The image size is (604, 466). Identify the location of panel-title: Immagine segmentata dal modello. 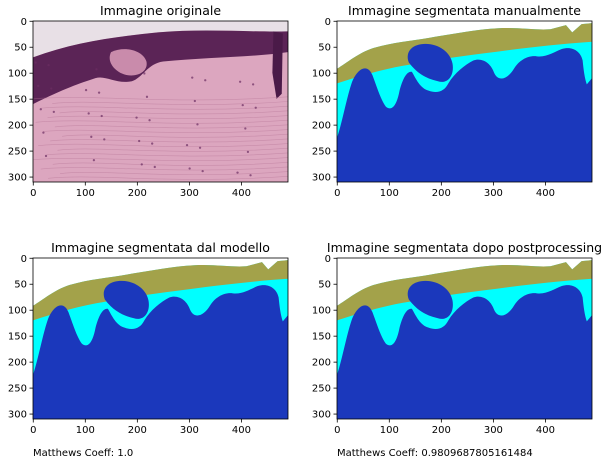
(160, 247).